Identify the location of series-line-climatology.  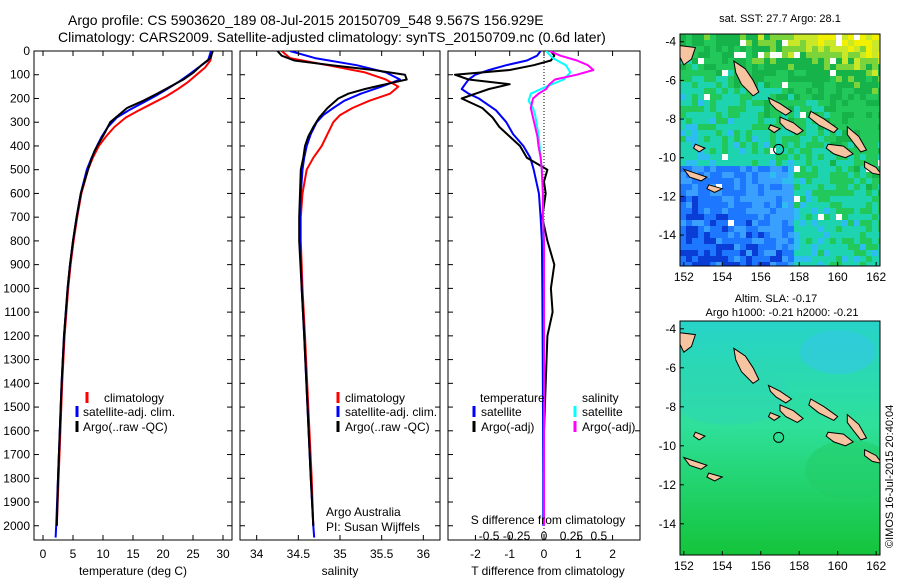
(134, 288).